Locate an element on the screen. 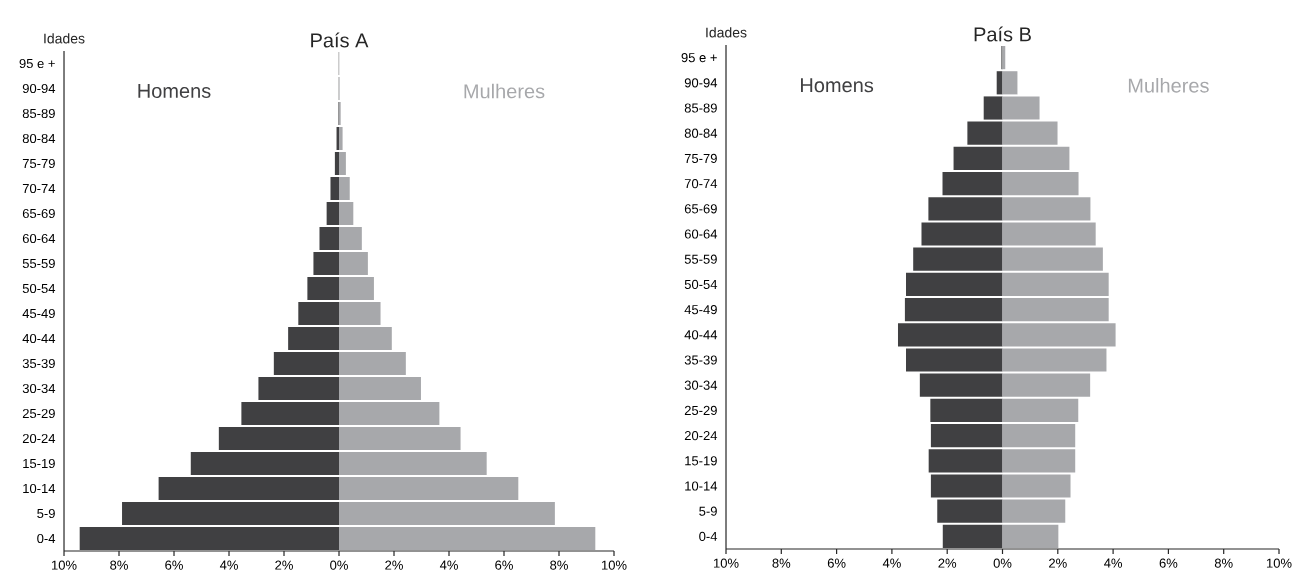  y-tick-label: 0-4 is located at coordinates (708, 536).